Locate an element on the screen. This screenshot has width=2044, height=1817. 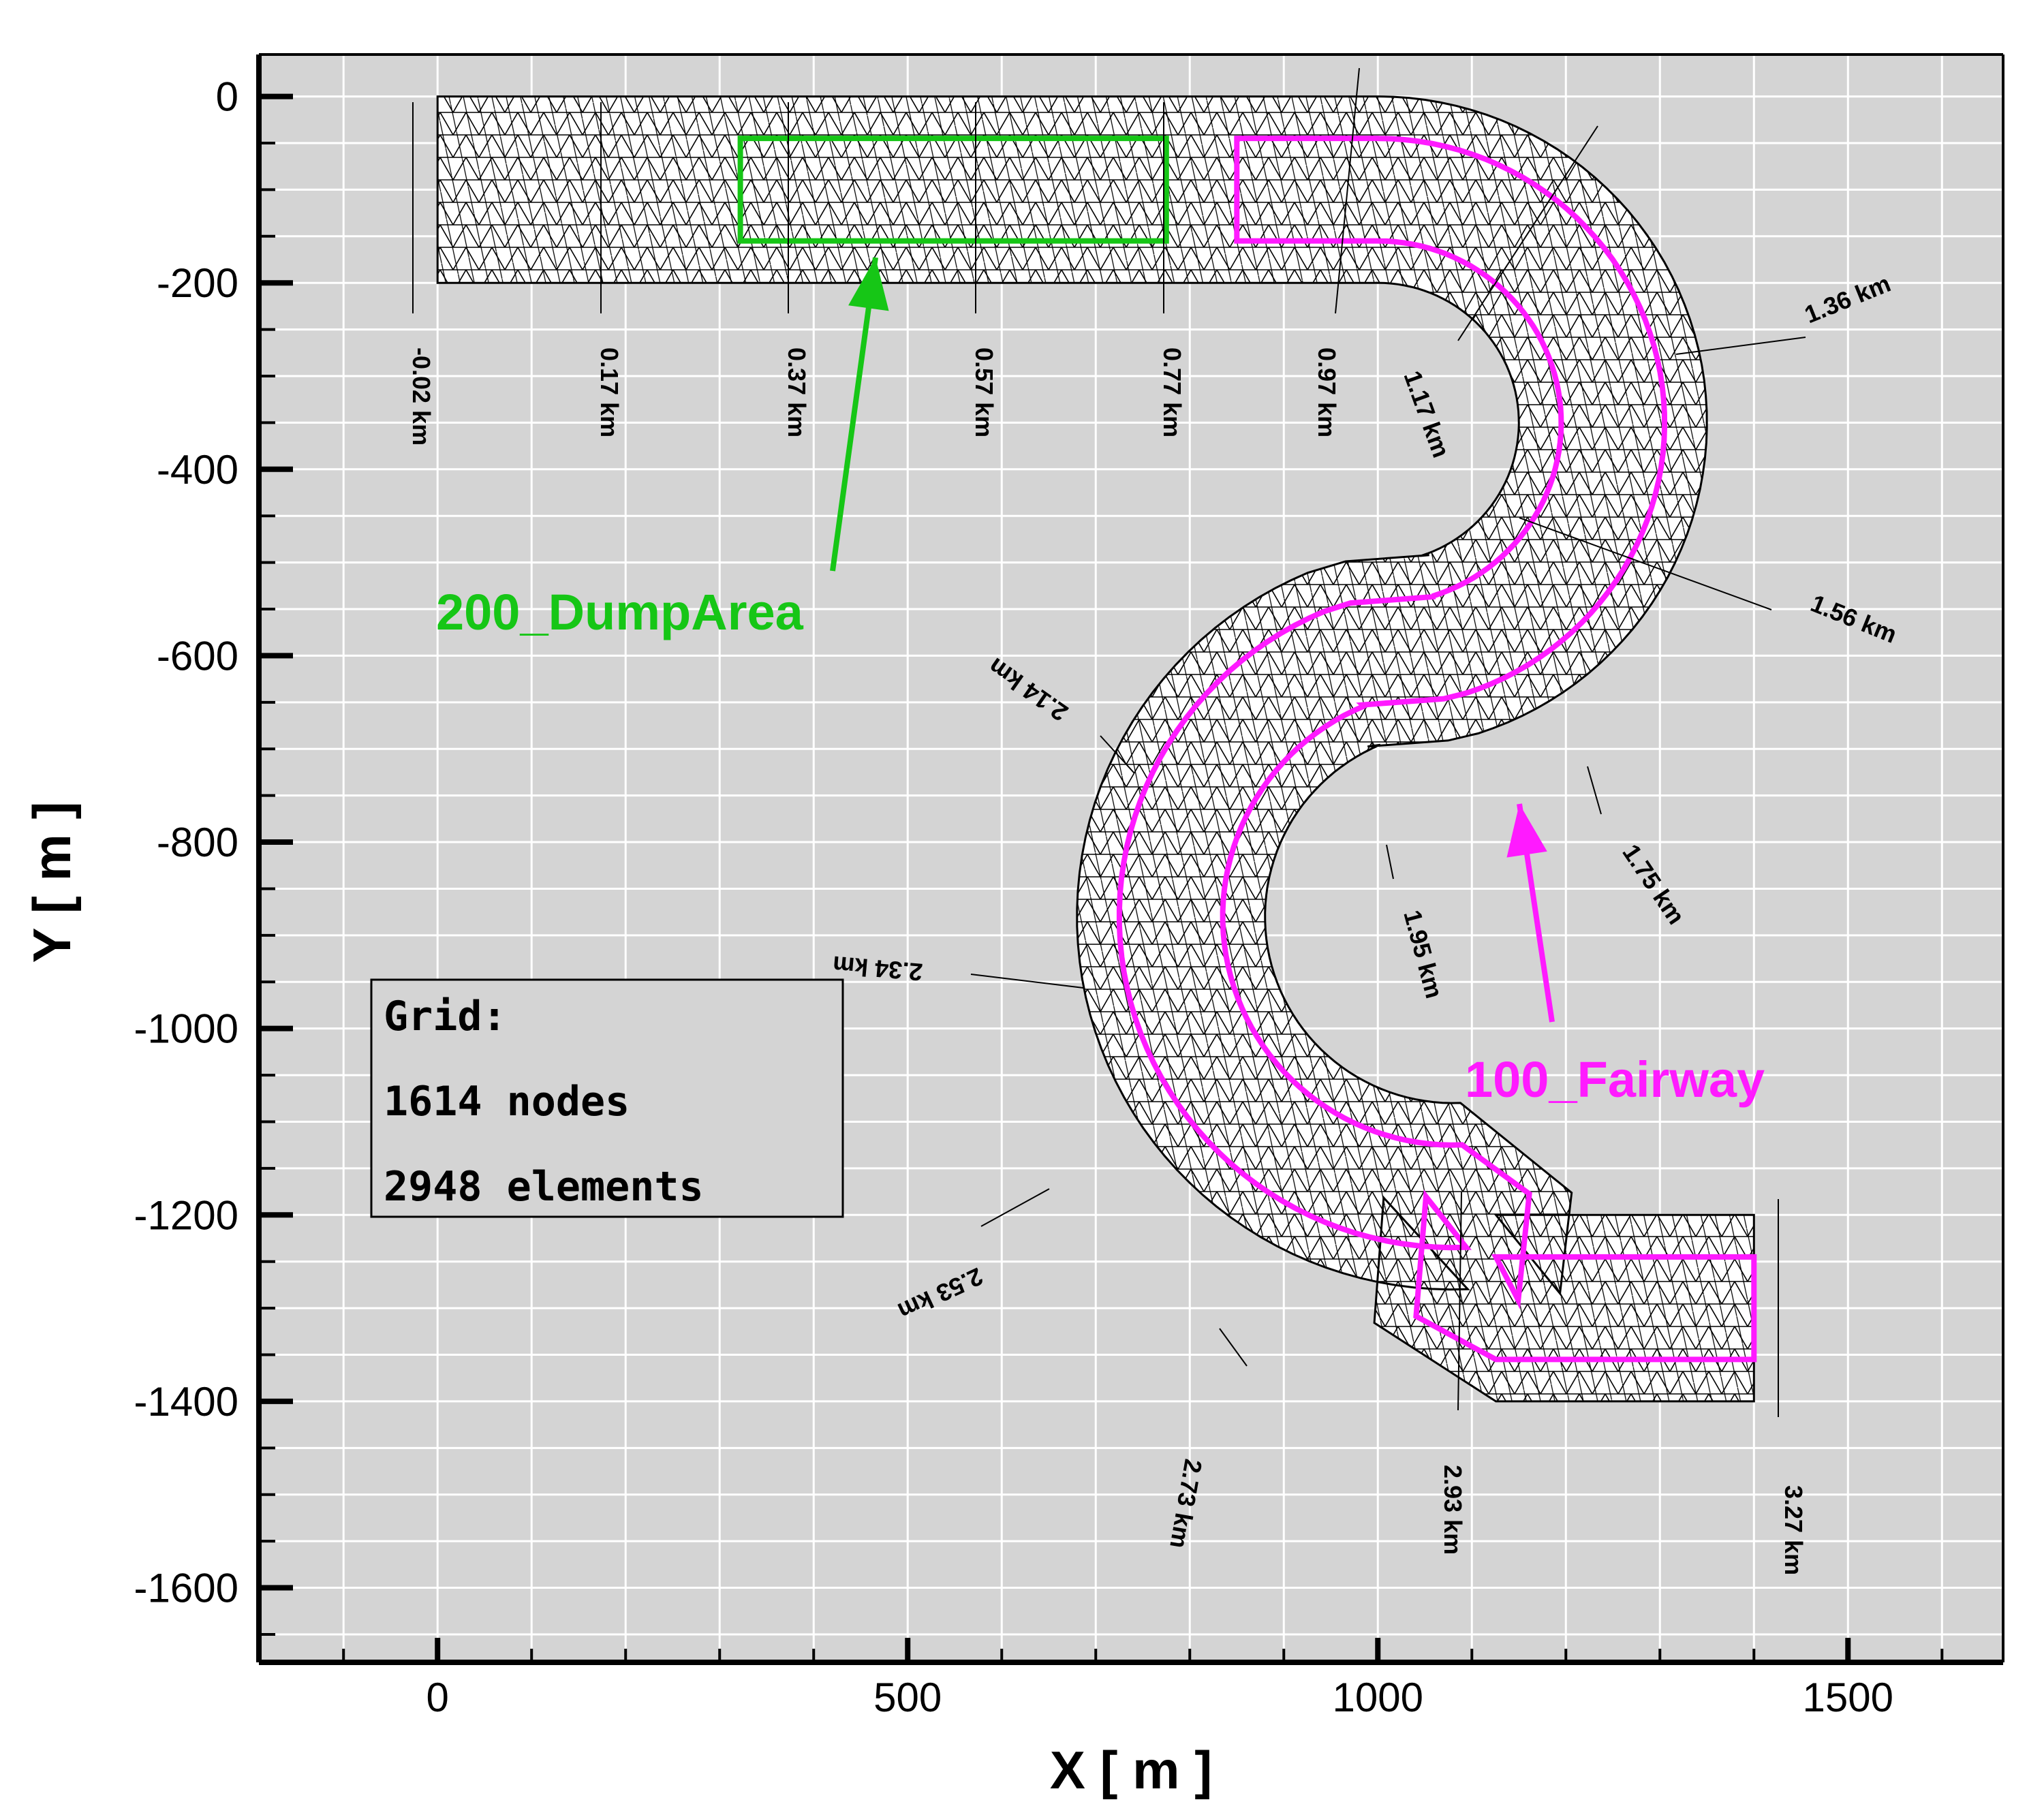
y-tick-label: -1000 is located at coordinates (186, 1029).